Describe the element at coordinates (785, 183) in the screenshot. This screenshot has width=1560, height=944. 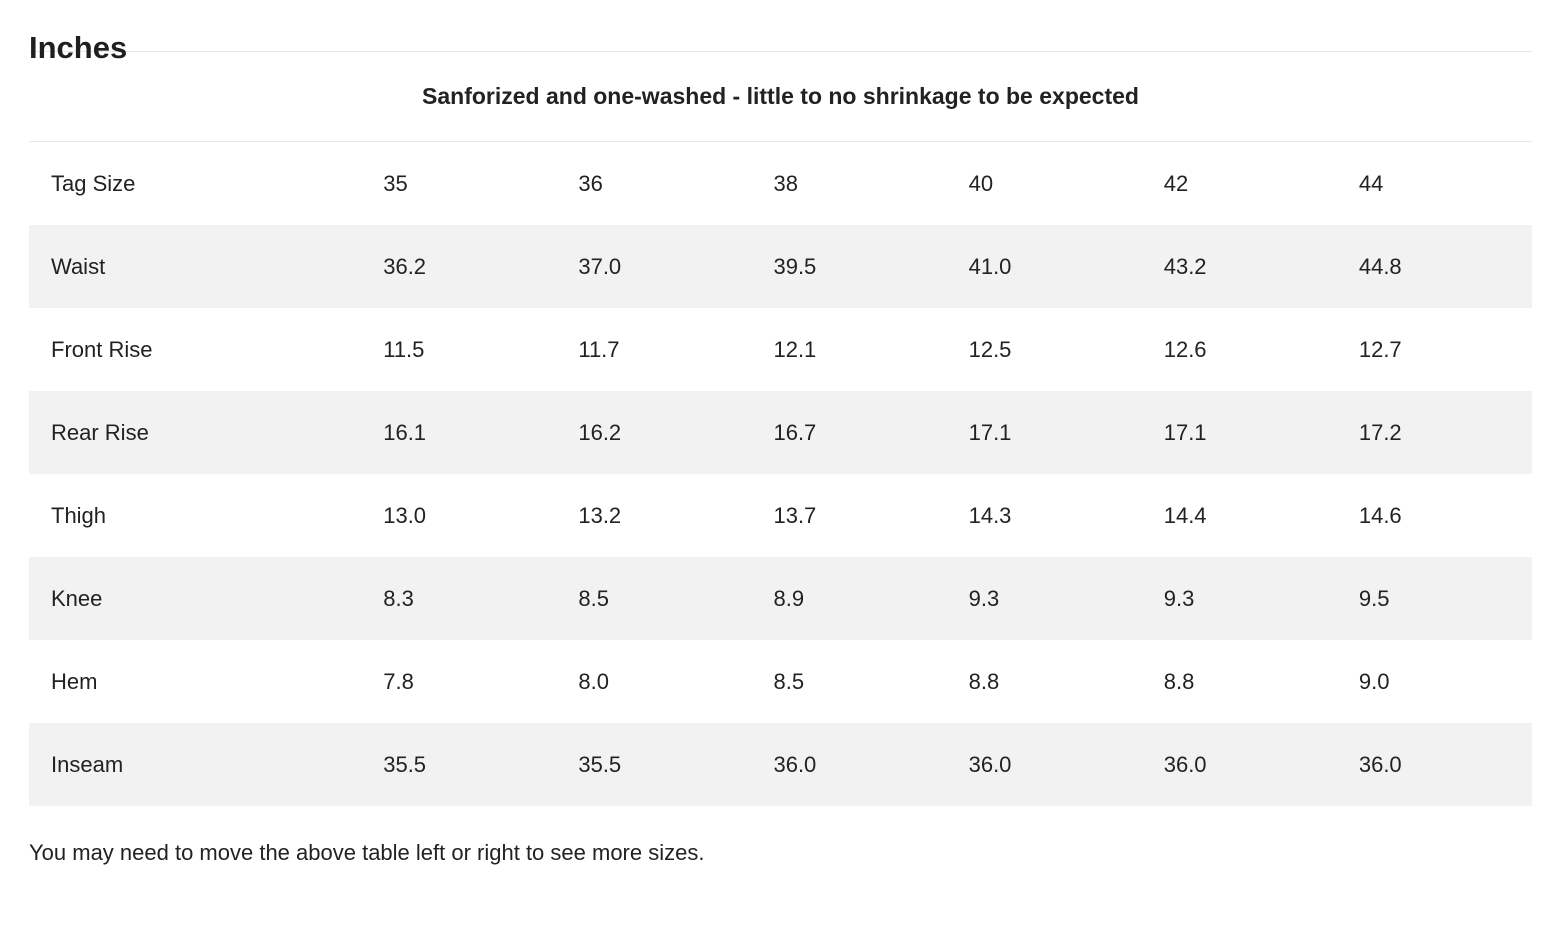
I see `table-cell: 38` at that location.